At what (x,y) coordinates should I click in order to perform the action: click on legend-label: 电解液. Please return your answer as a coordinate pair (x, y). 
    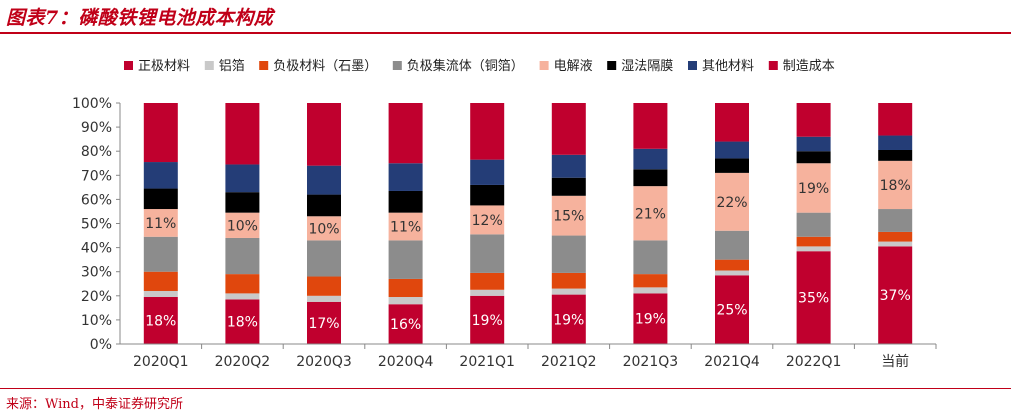
    Looking at the image, I should click on (573, 66).